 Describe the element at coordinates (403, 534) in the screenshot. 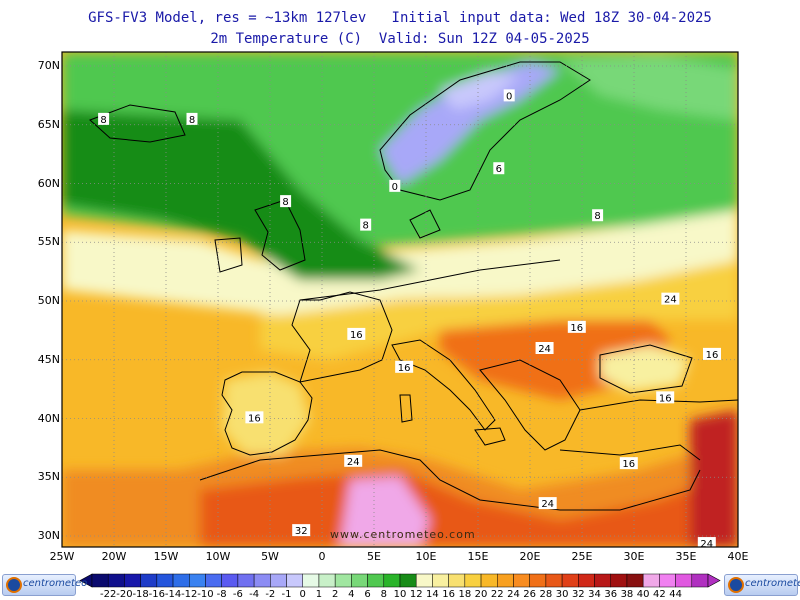

I see `watermark: www.centrometeo.com` at that location.